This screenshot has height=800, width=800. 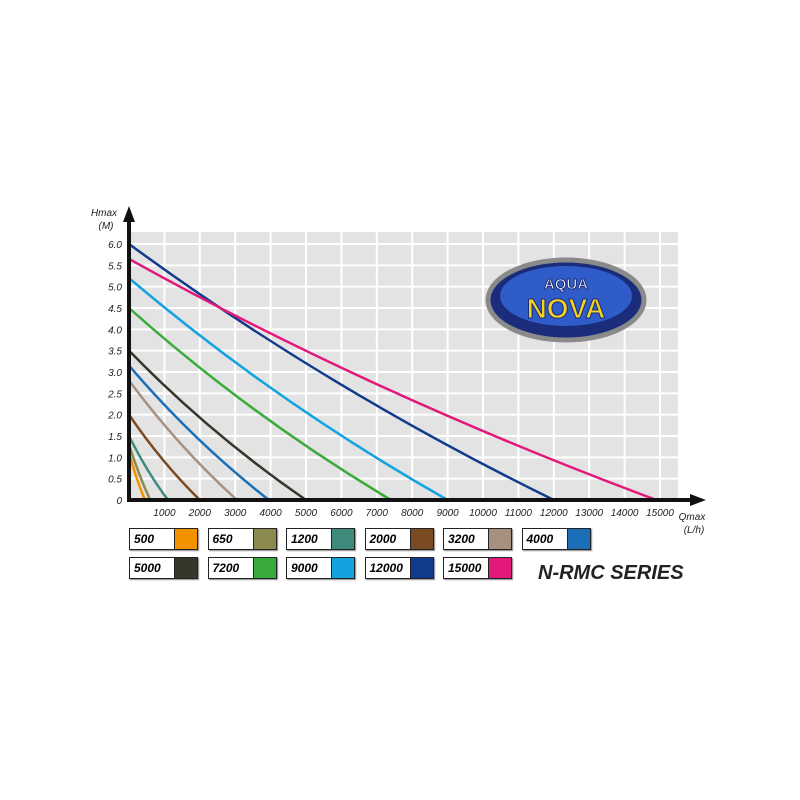 What do you see at coordinates (611, 573) in the screenshot?
I see `series-title: N-RMC SERIES` at bounding box center [611, 573].